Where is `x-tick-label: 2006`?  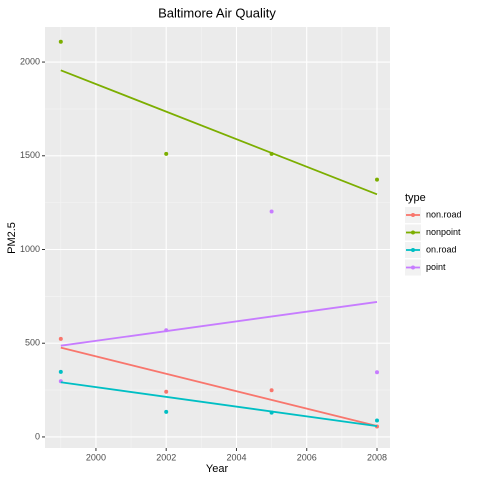 x-tick-label: 2006 is located at coordinates (307, 457).